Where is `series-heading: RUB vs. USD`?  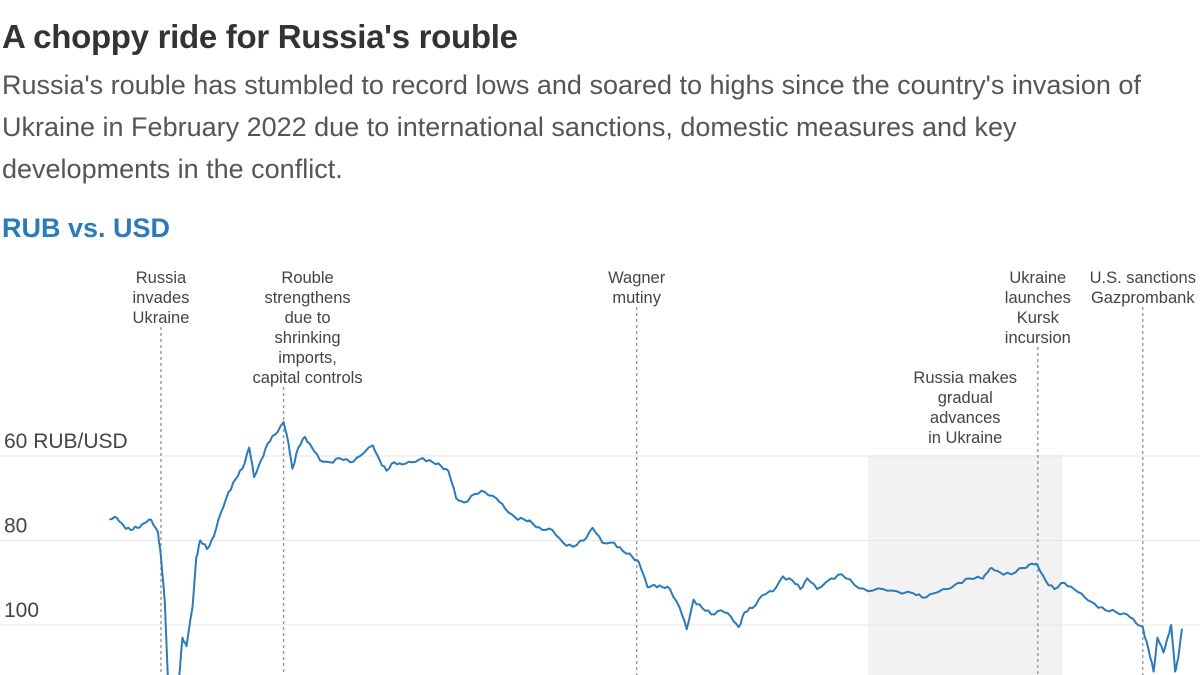 series-heading: RUB vs. USD is located at coordinates (86, 228).